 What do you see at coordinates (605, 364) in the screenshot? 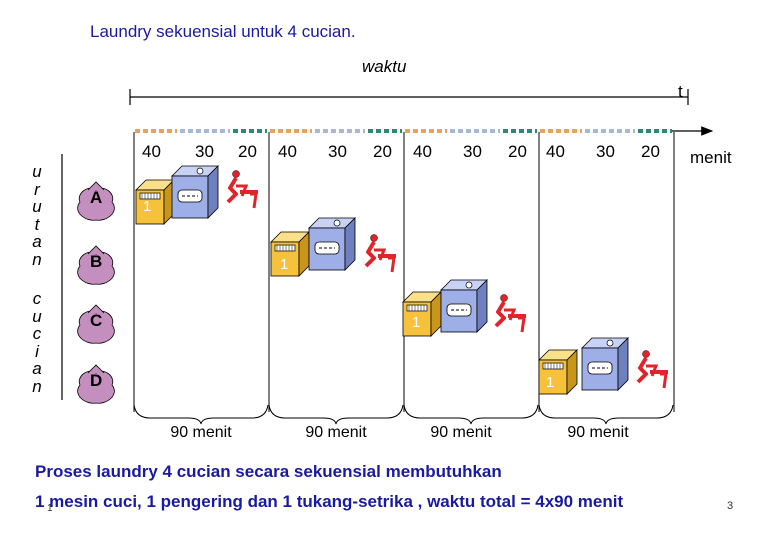
I see `dryer-icon-d` at bounding box center [605, 364].